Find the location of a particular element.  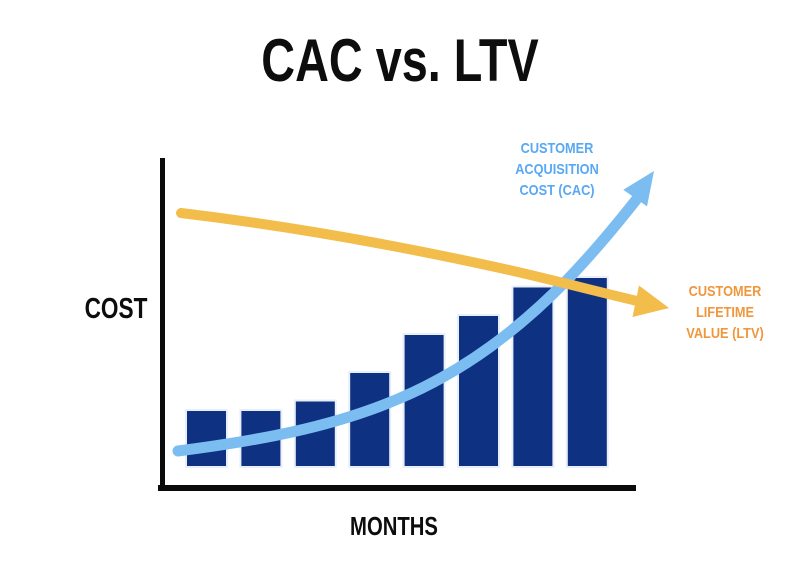

ltv-annotation-line-2: LIFETIME is located at coordinates (725, 312).